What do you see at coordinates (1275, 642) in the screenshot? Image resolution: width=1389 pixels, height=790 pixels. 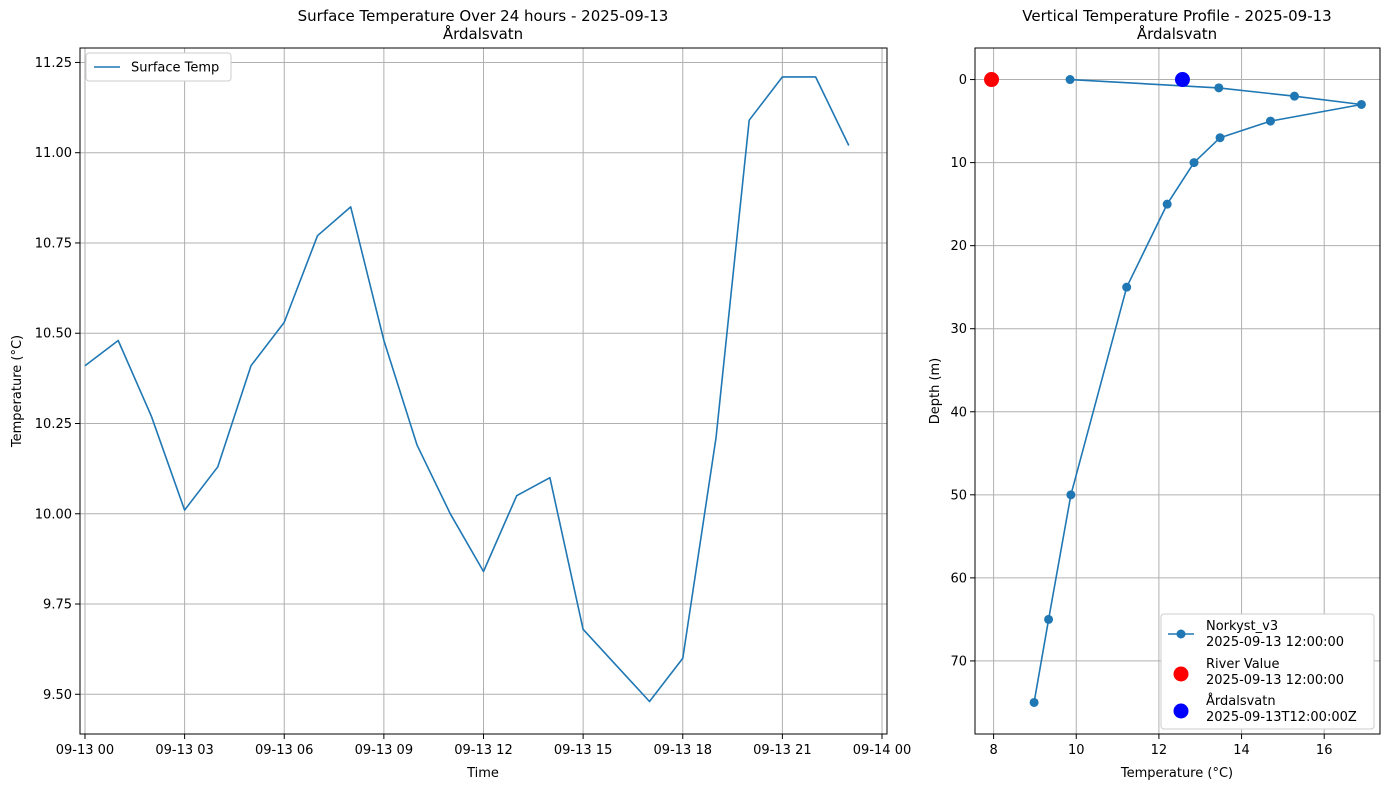 I see `legend-entry-norkyst-time: 2025-09-13 12:00:00` at bounding box center [1275, 642].